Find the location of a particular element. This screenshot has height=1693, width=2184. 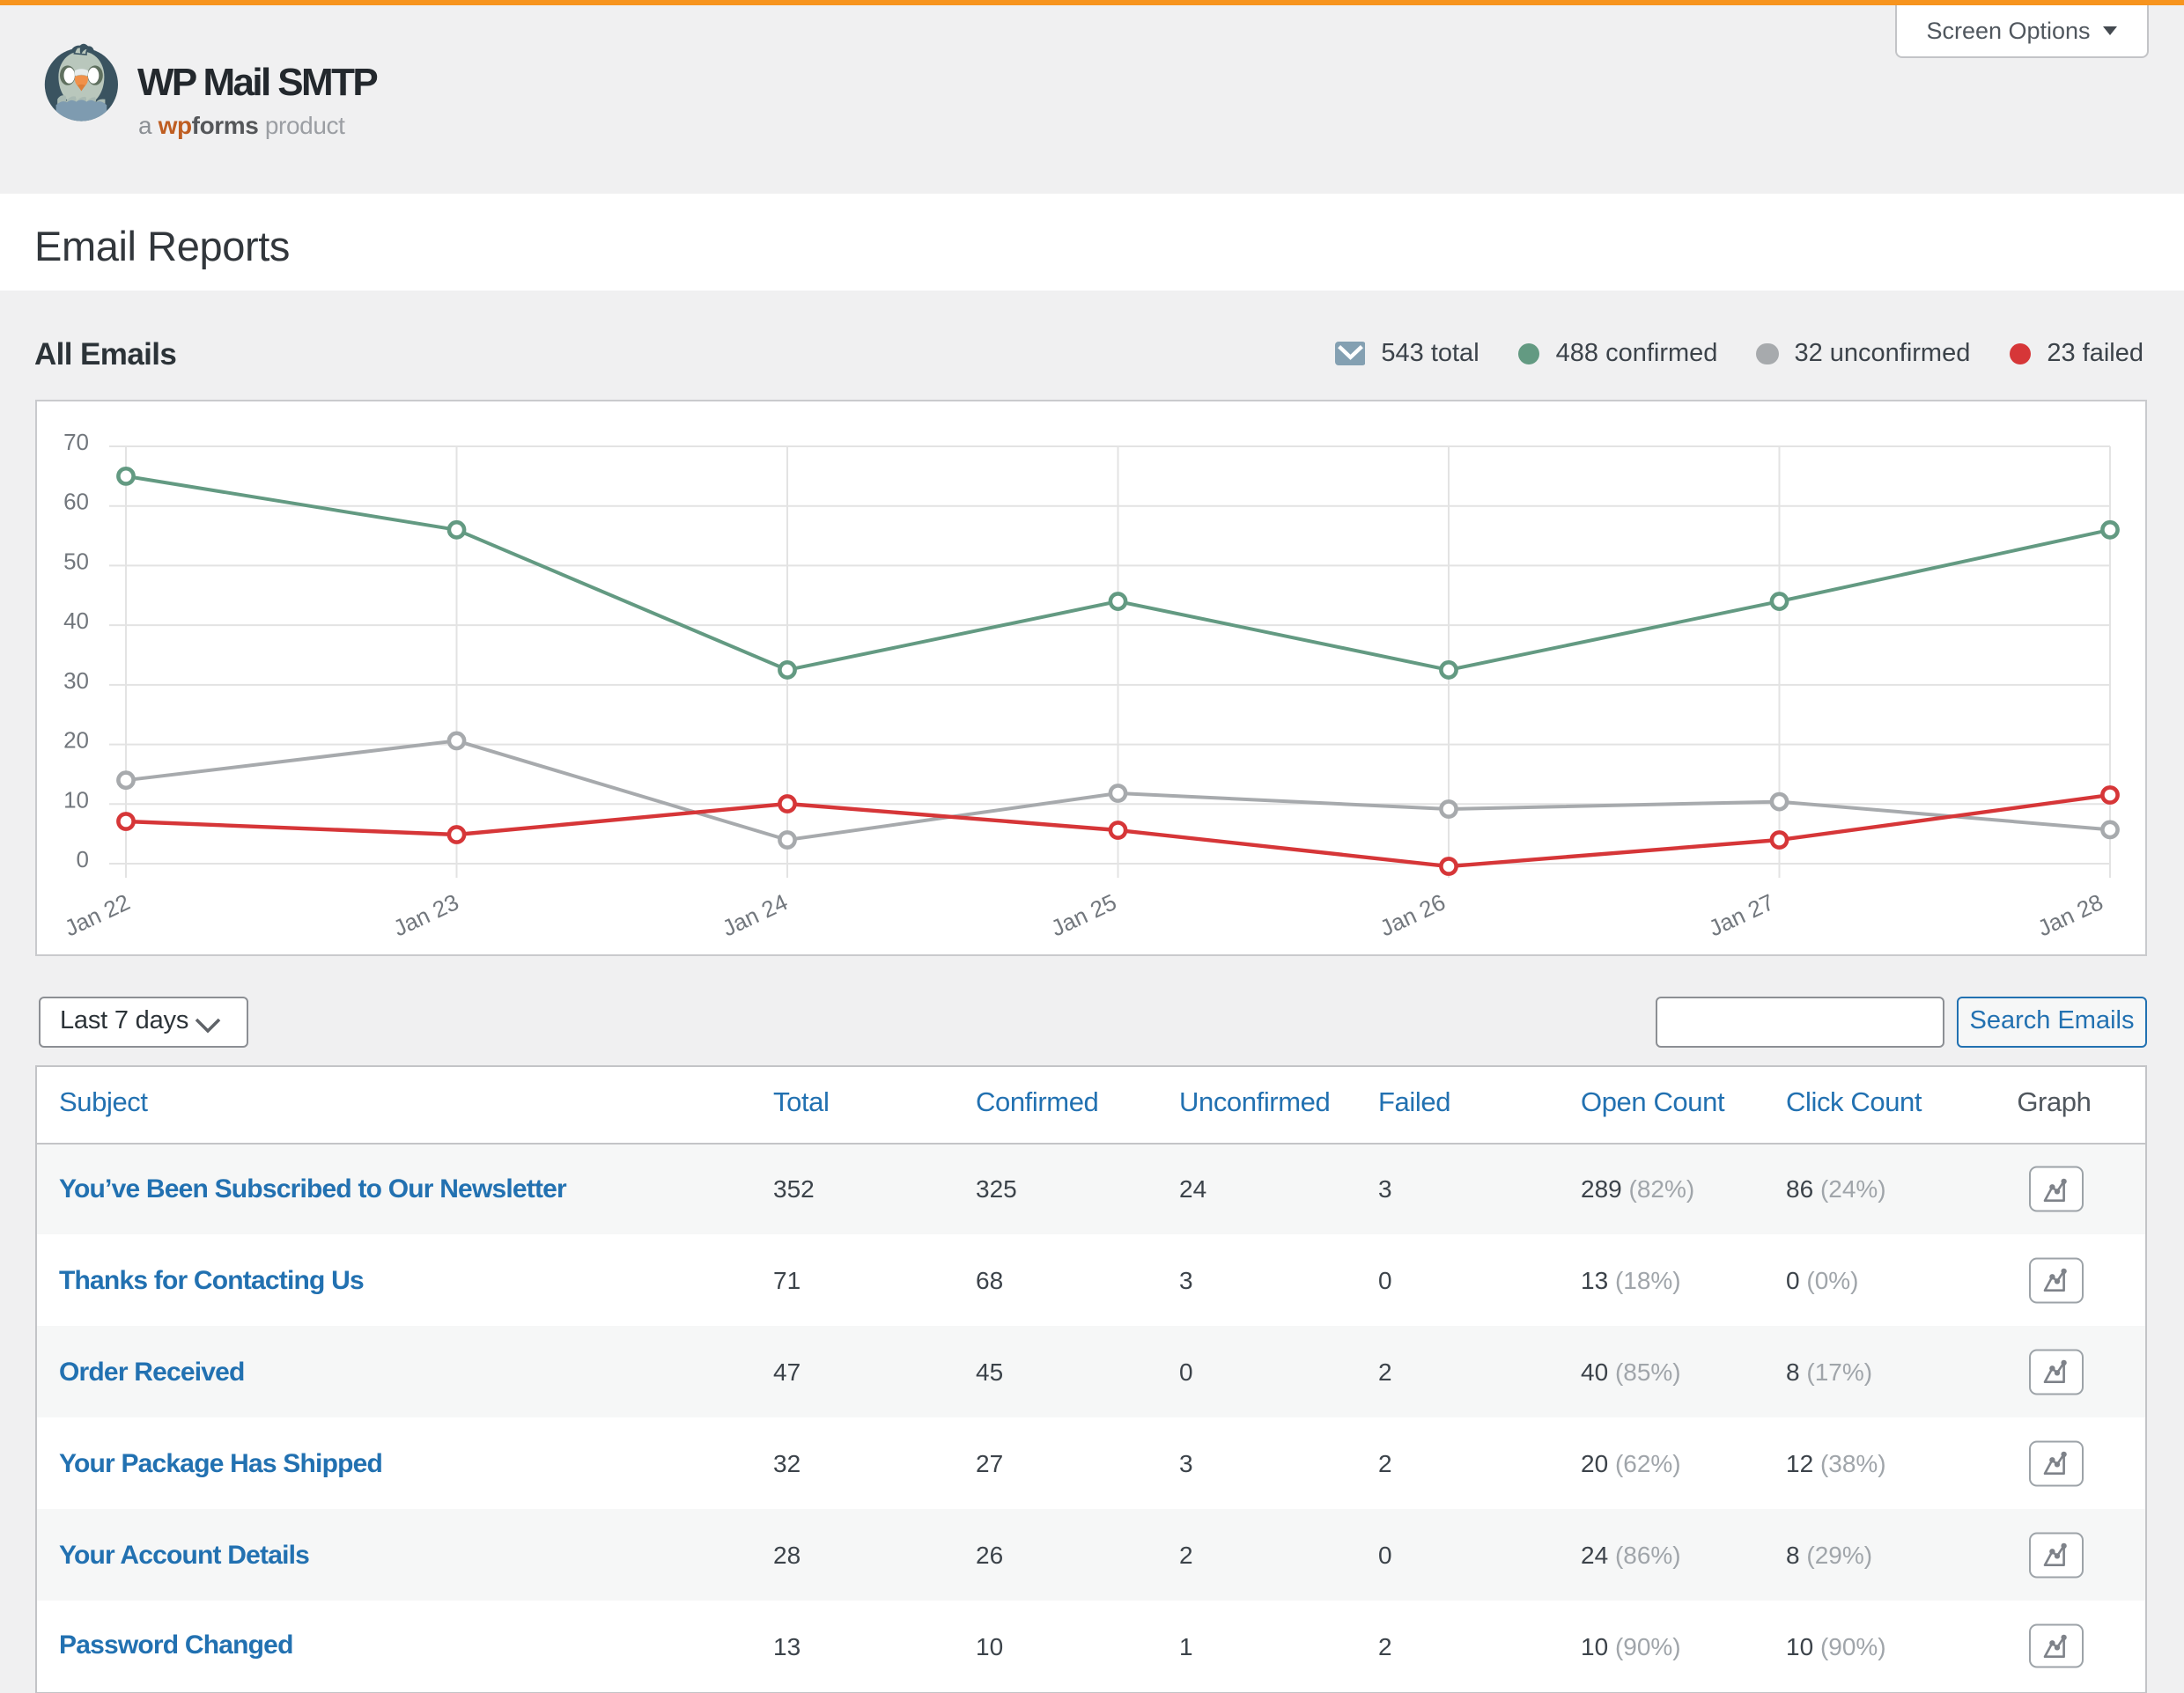

svg-text: Jan 26 is located at coordinates (1412, 914).